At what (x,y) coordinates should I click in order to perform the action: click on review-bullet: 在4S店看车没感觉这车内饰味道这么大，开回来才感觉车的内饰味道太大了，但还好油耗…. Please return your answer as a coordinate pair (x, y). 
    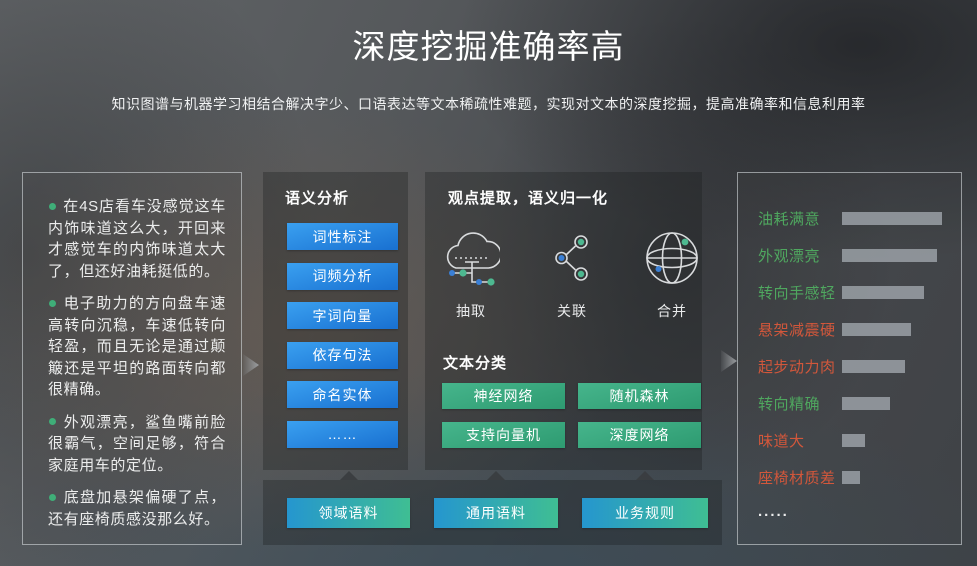
    Looking at the image, I should click on (137, 239).